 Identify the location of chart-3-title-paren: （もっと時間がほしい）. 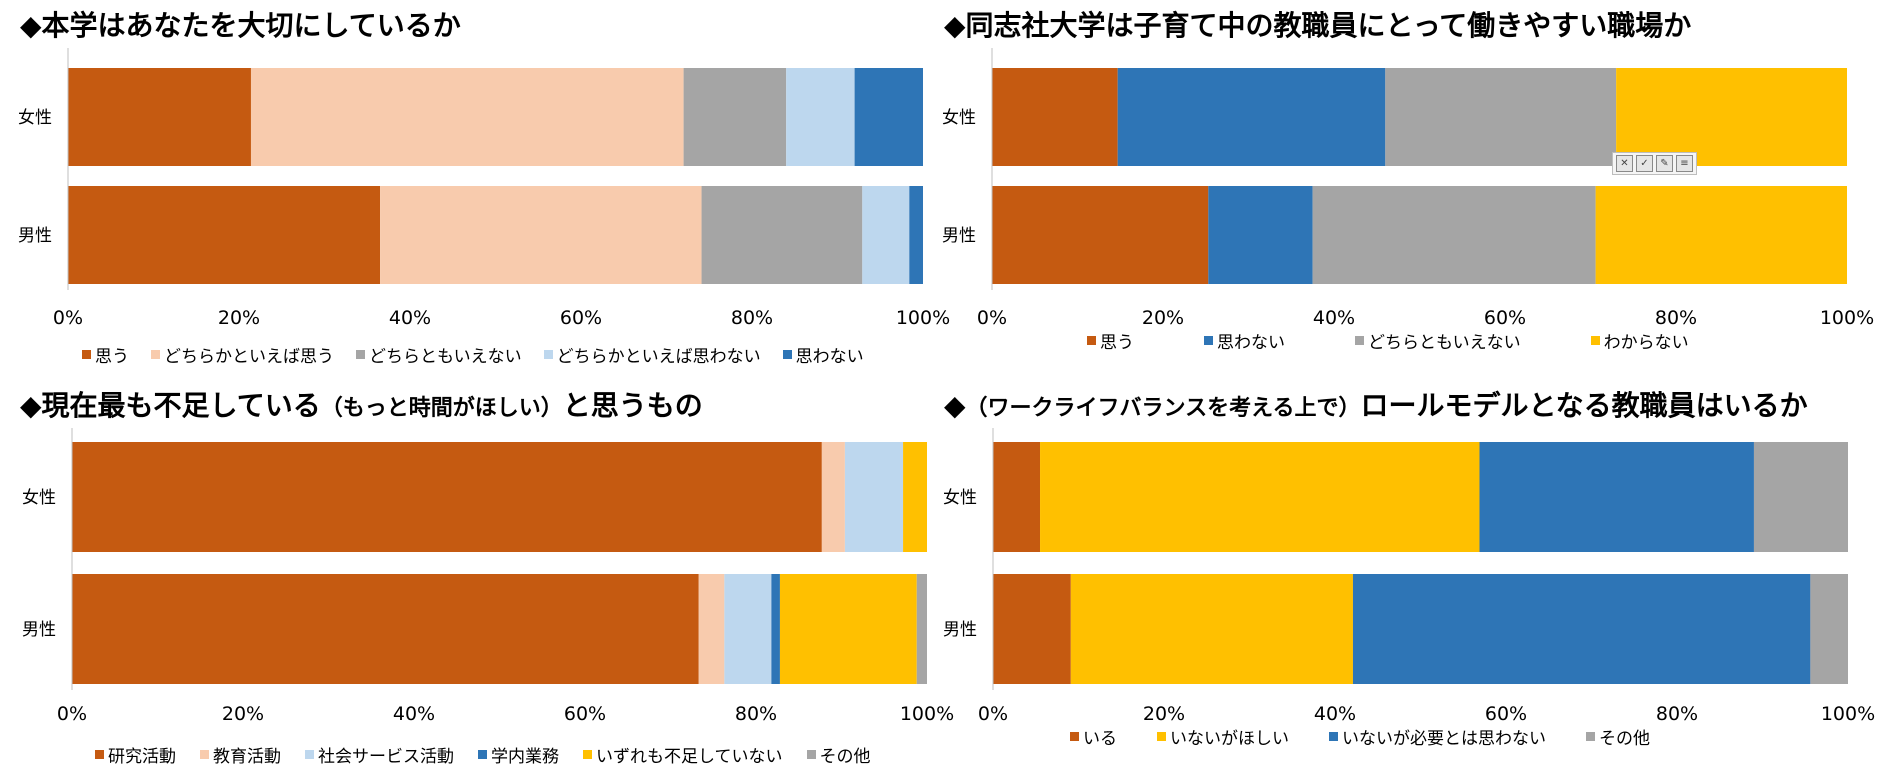
(441, 408).